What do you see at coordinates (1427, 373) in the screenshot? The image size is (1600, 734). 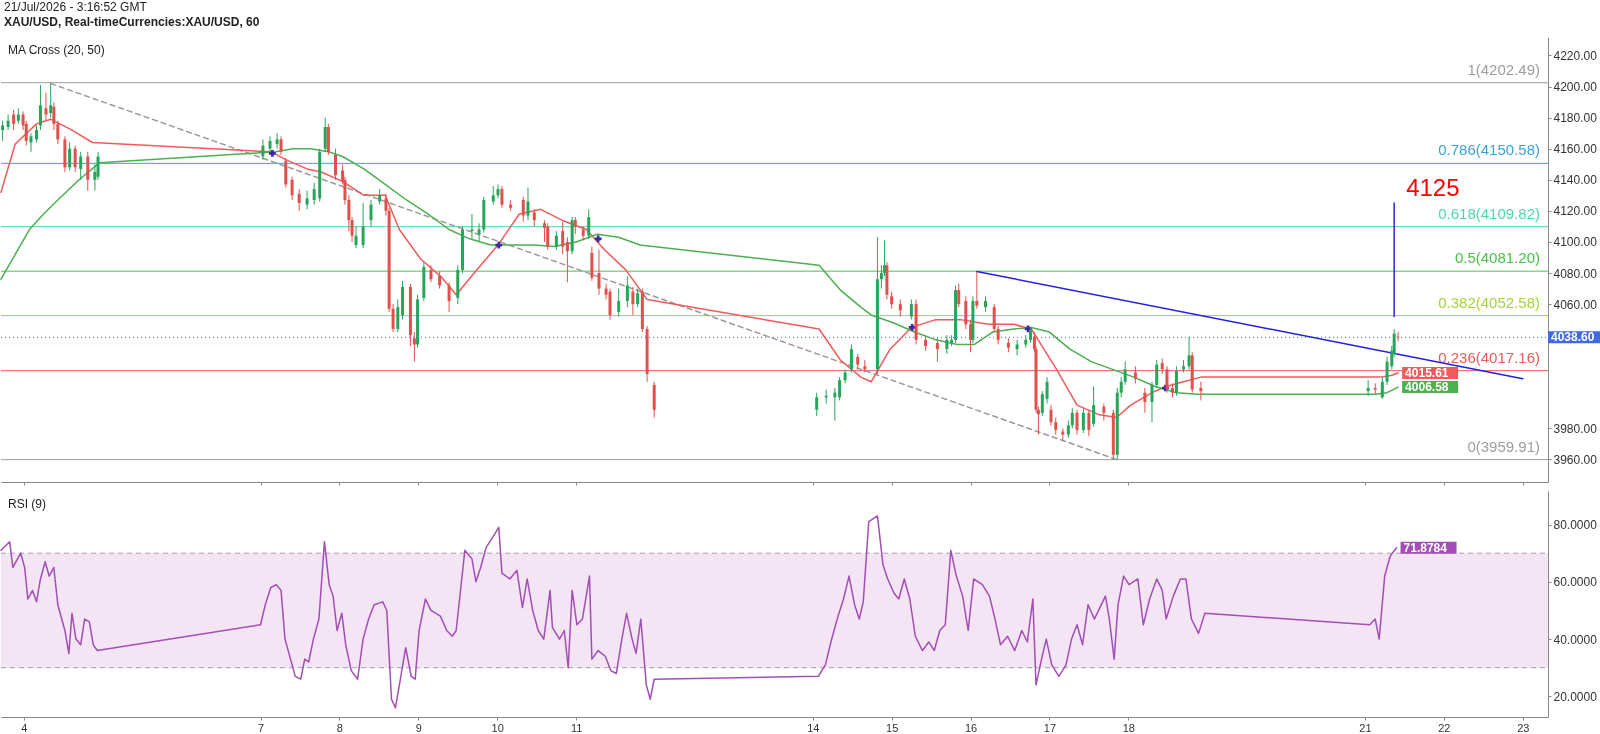 I see `data-label: 4015.61` at bounding box center [1427, 373].